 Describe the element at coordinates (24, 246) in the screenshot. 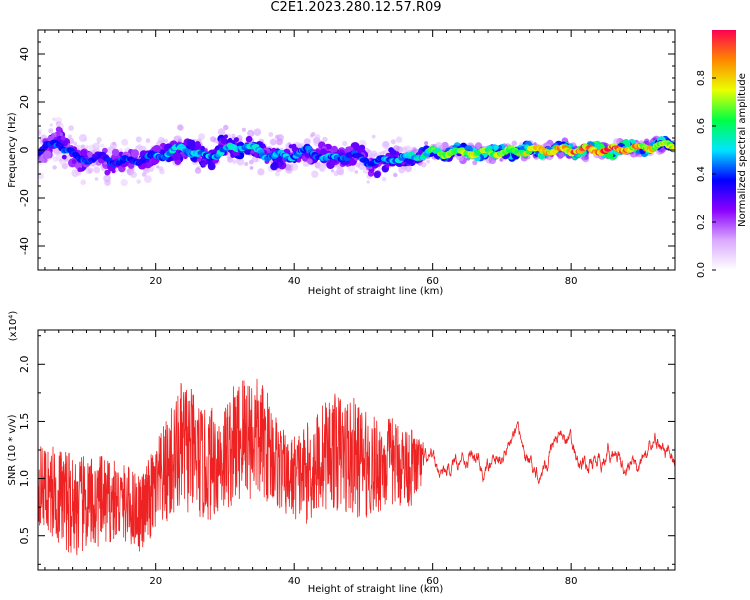

I see `y-tick-label: -40` at that location.